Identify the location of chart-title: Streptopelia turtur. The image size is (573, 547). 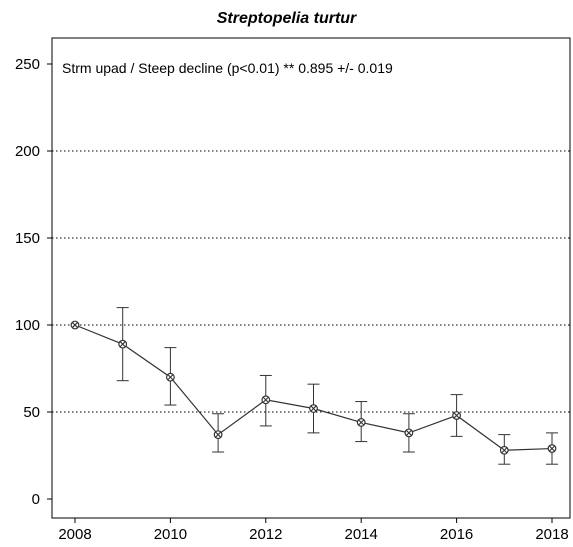
(286, 18).